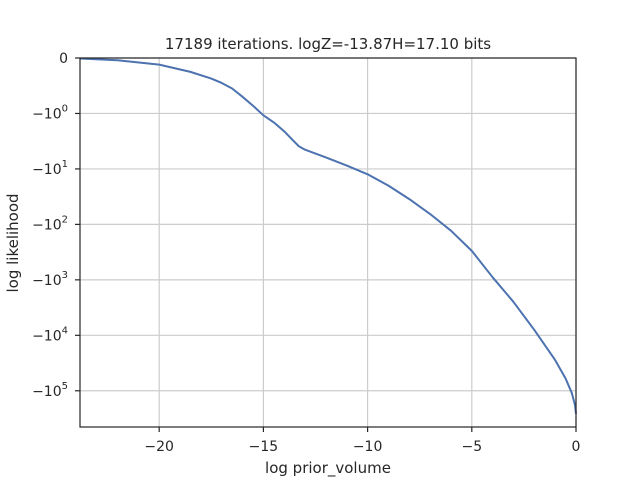 The image size is (640, 480). What do you see at coordinates (50, 334) in the screenshot?
I see `y-tick-label-5: −104` at bounding box center [50, 334].